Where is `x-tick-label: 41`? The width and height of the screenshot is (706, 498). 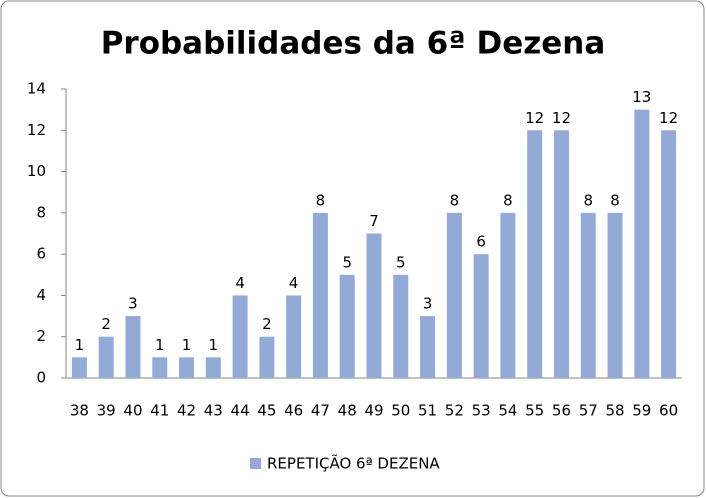
x-tick-label: 41 is located at coordinates (159, 411).